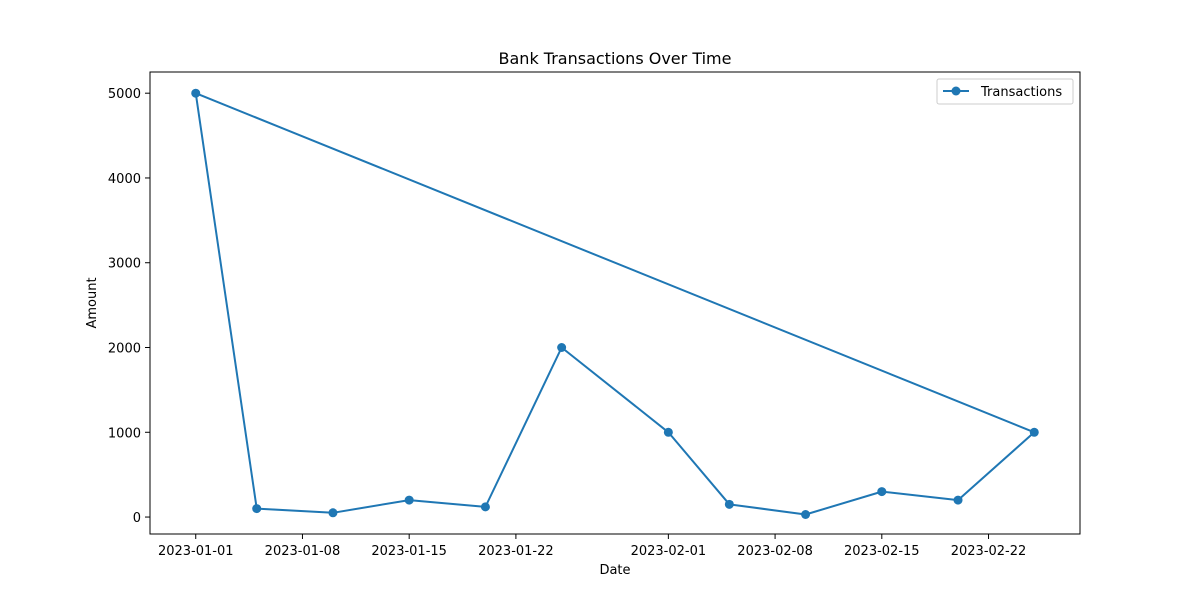  Describe the element at coordinates (124, 349) in the screenshot. I see `y-tick-label: 2000` at that location.